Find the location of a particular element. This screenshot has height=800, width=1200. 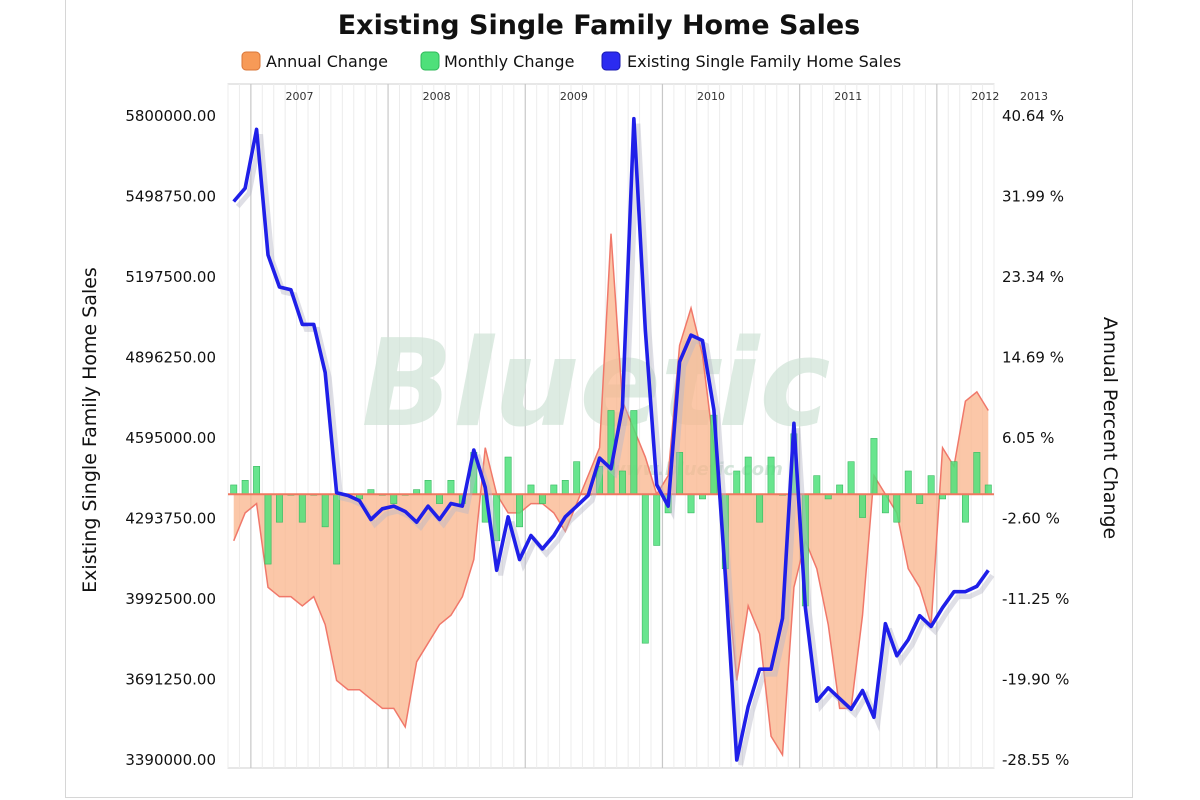

y-left-tick-label: 3992500.00 is located at coordinates (170, 599).